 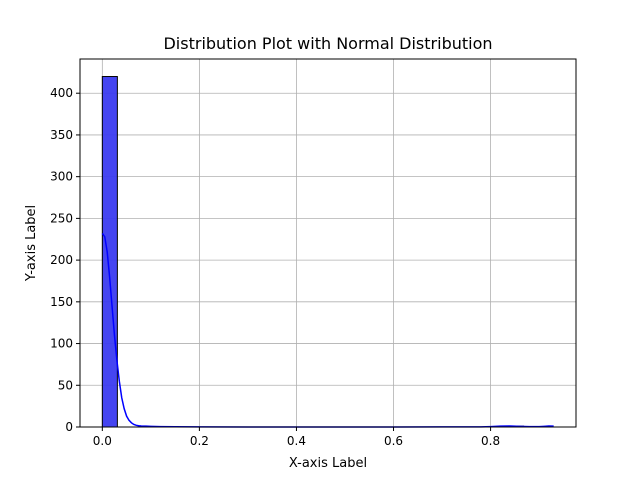 I want to click on y-axis-label: Y-axis Label, so click(x=31, y=243).